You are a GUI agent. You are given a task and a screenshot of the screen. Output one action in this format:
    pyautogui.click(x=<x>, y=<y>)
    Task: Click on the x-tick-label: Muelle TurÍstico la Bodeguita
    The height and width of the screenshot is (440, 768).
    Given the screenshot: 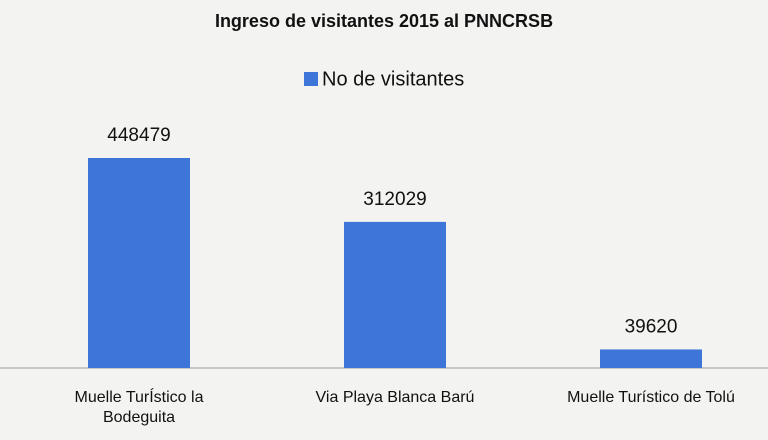 What is the action you would take?
    pyautogui.click(x=139, y=407)
    